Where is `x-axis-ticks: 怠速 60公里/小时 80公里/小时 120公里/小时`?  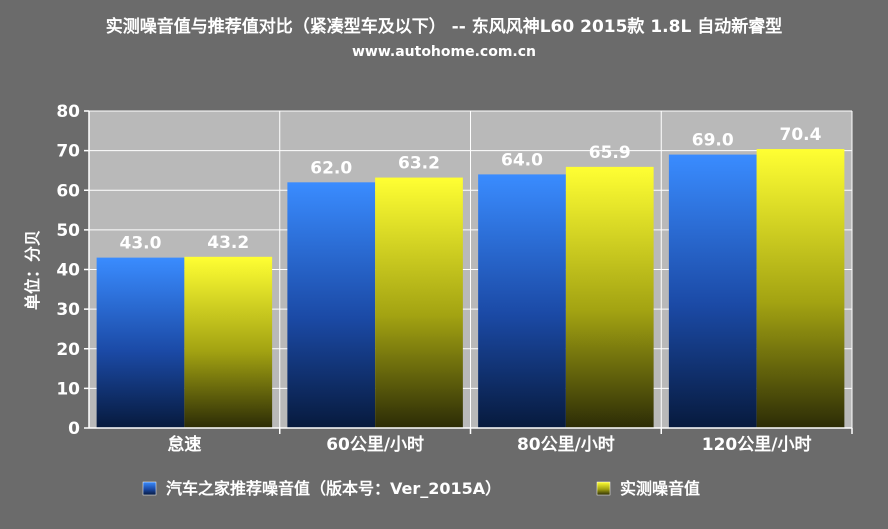 x-axis-ticks: 怠速 60公里/小时 80公里/小时 120公里/小时 is located at coordinates (510, 441).